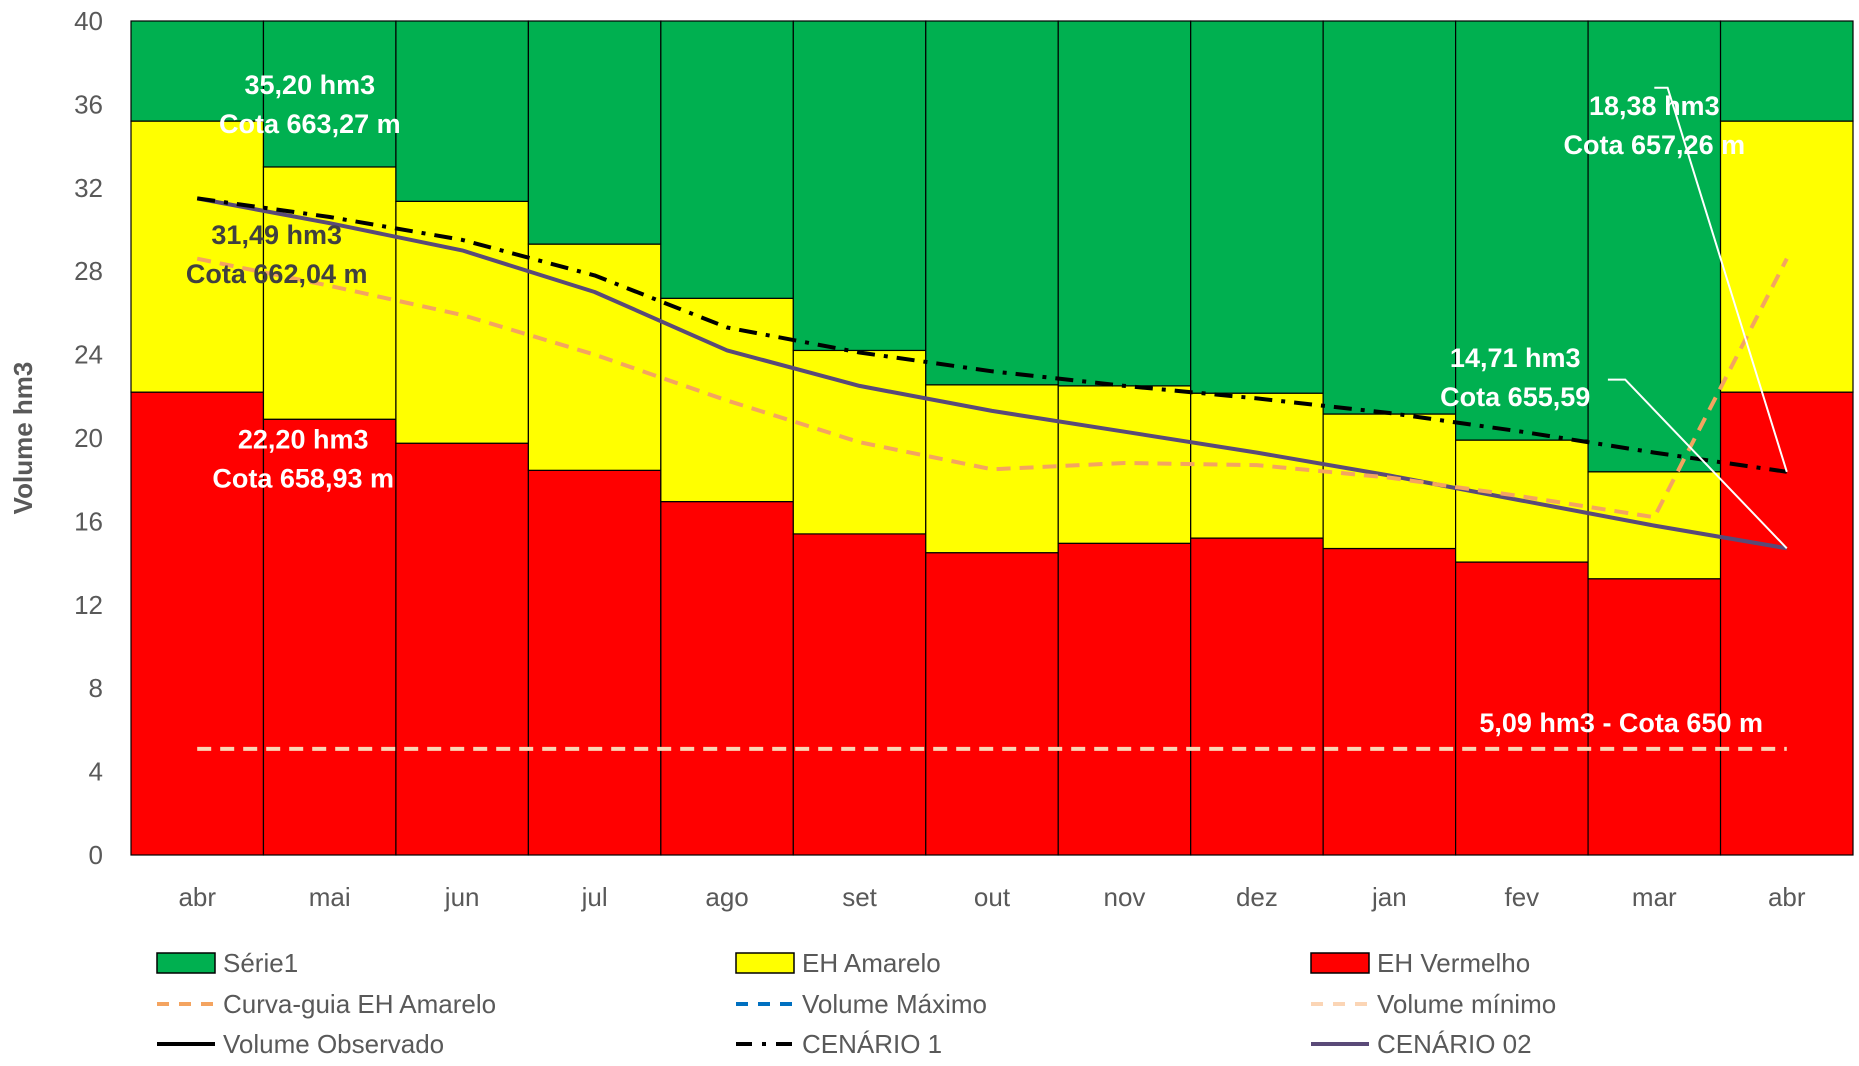  What do you see at coordinates (310, 85) in the screenshot?
I see `annotation-line: 35,20 hm3` at bounding box center [310, 85].